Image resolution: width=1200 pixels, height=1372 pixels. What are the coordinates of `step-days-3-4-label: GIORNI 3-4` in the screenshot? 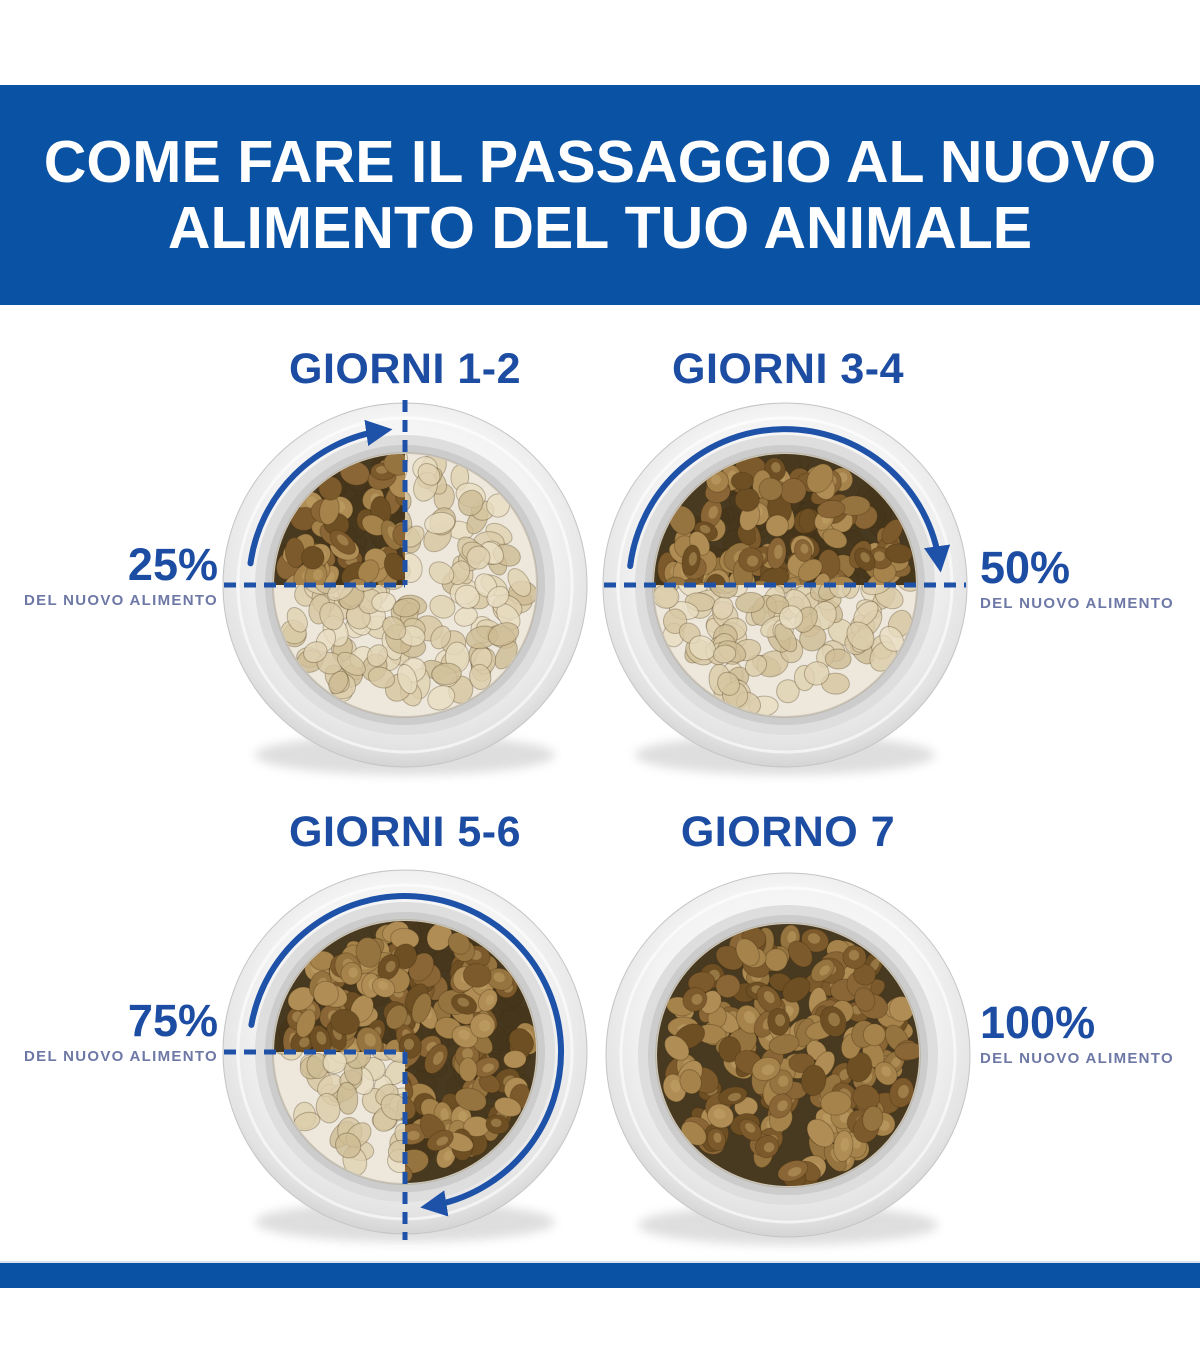 It's located at (788, 369).